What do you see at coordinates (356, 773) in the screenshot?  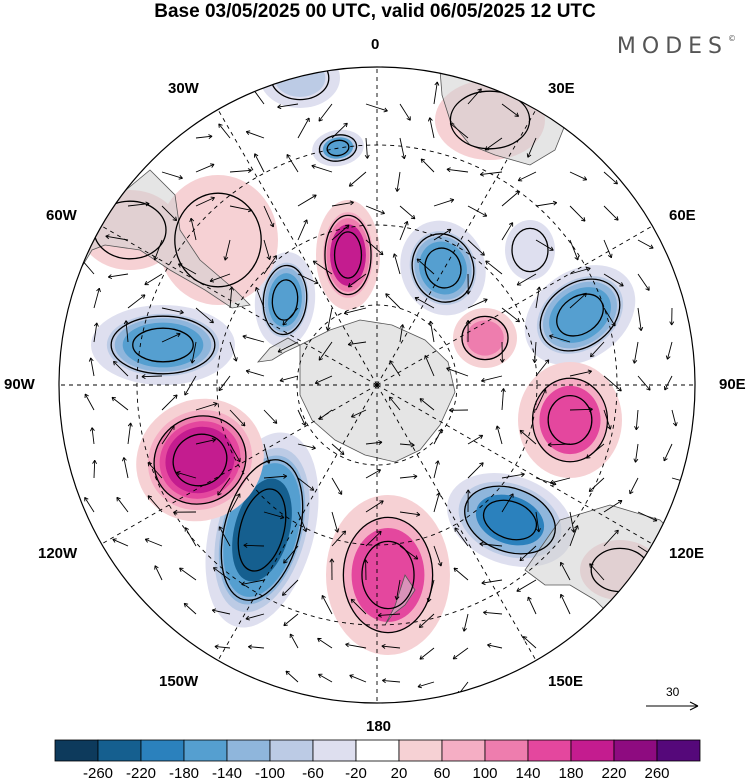 I see `colorbar-tick-label: -20` at bounding box center [356, 773].